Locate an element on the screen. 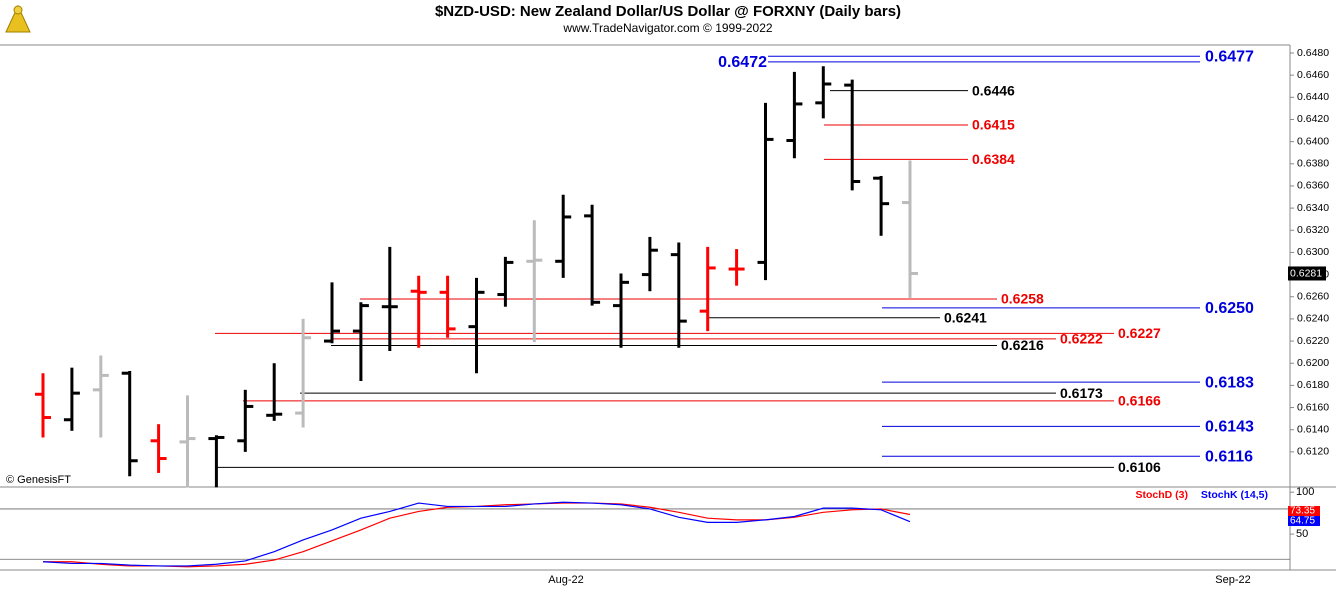 Image resolution: width=1336 pixels, height=591 pixels. y-tick-label: 0.6240 is located at coordinates (1313, 319).